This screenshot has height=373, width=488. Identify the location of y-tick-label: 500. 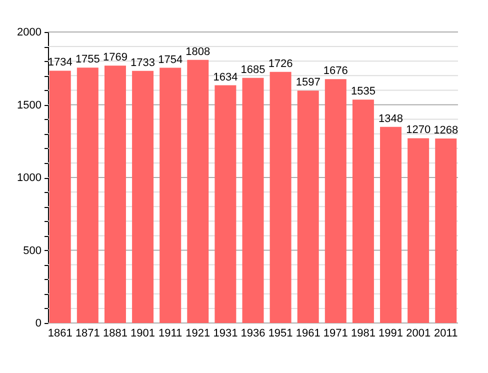
(32, 250).